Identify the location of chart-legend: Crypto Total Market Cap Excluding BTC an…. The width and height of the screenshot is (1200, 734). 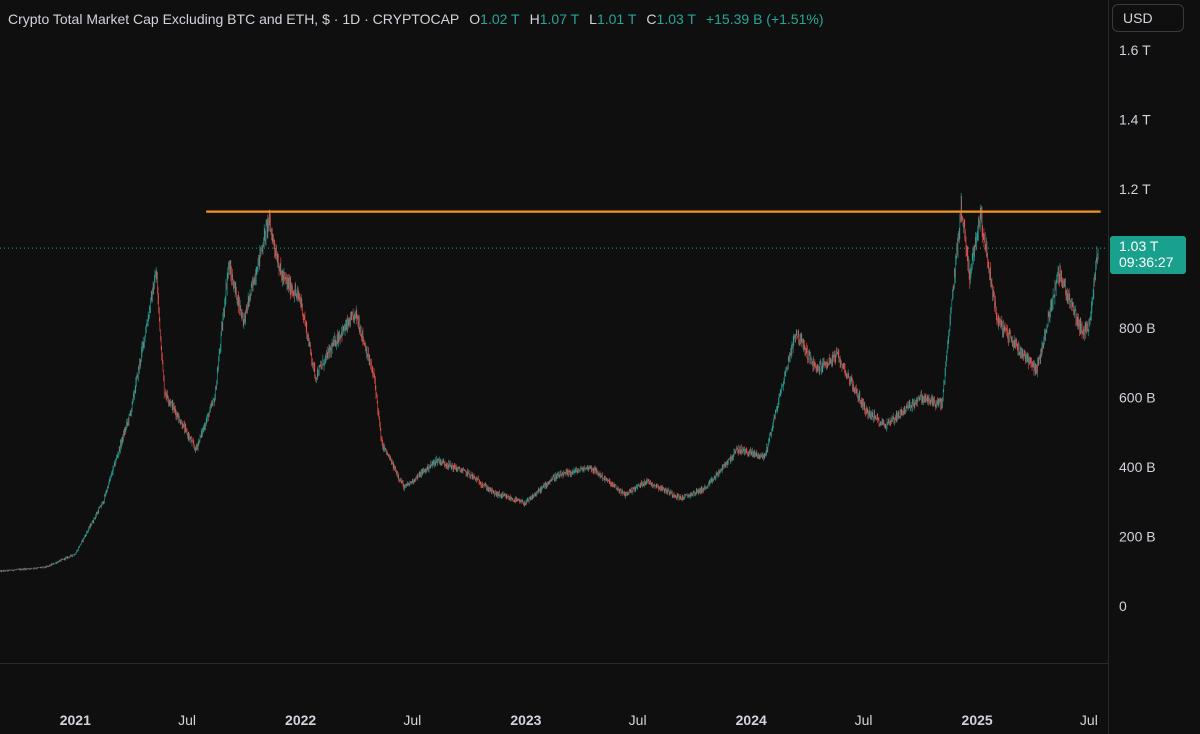
(416, 19).